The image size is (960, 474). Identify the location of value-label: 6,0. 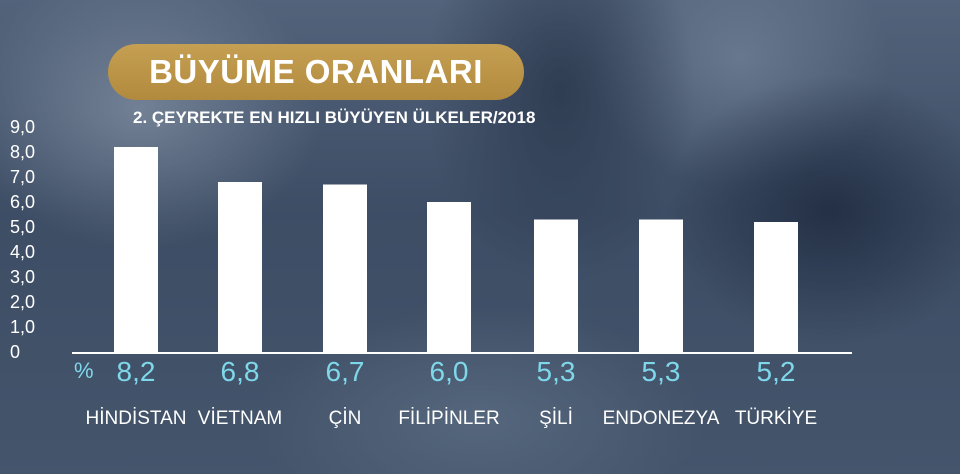
(449, 371).